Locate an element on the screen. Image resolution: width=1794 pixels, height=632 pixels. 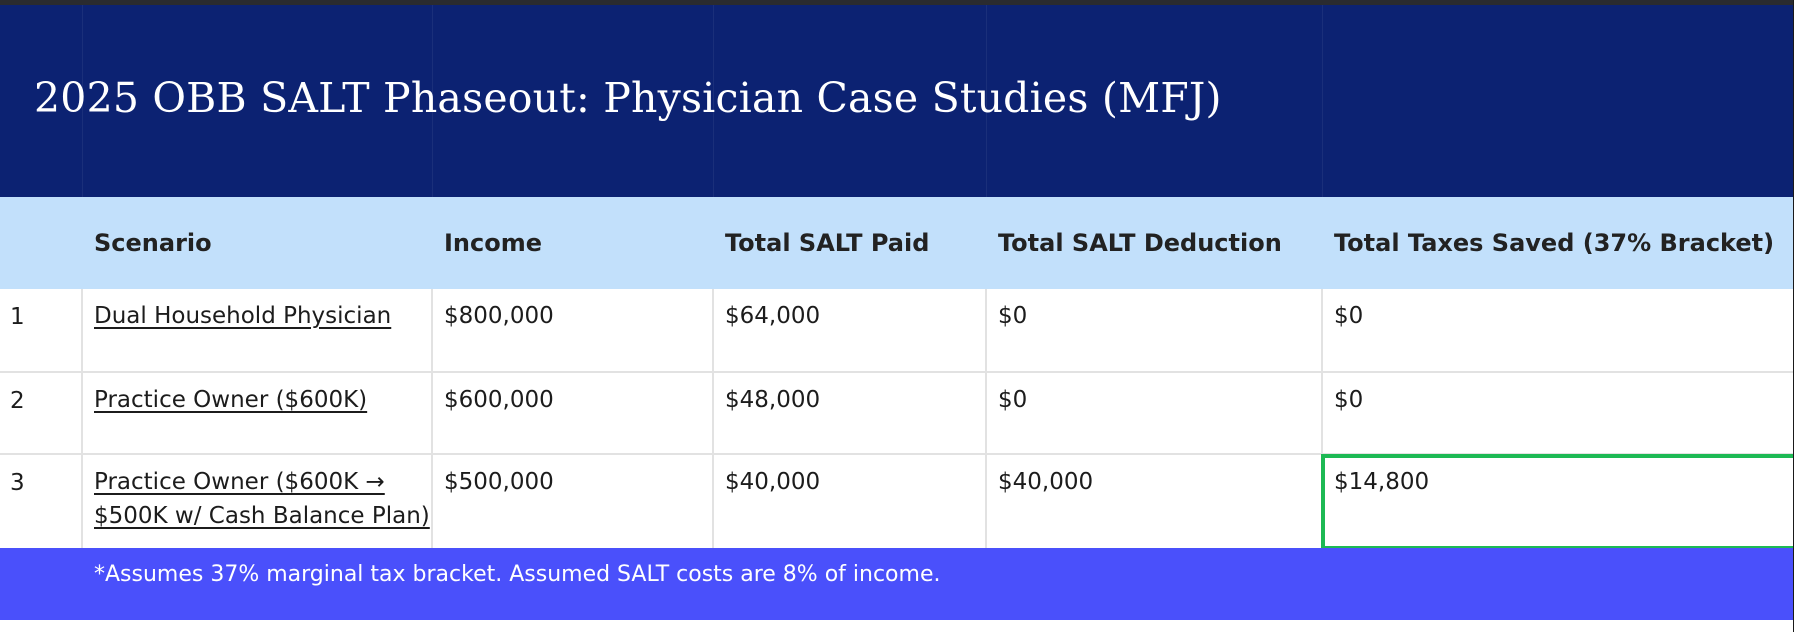
row-number-cell: 1 is located at coordinates (17, 317).